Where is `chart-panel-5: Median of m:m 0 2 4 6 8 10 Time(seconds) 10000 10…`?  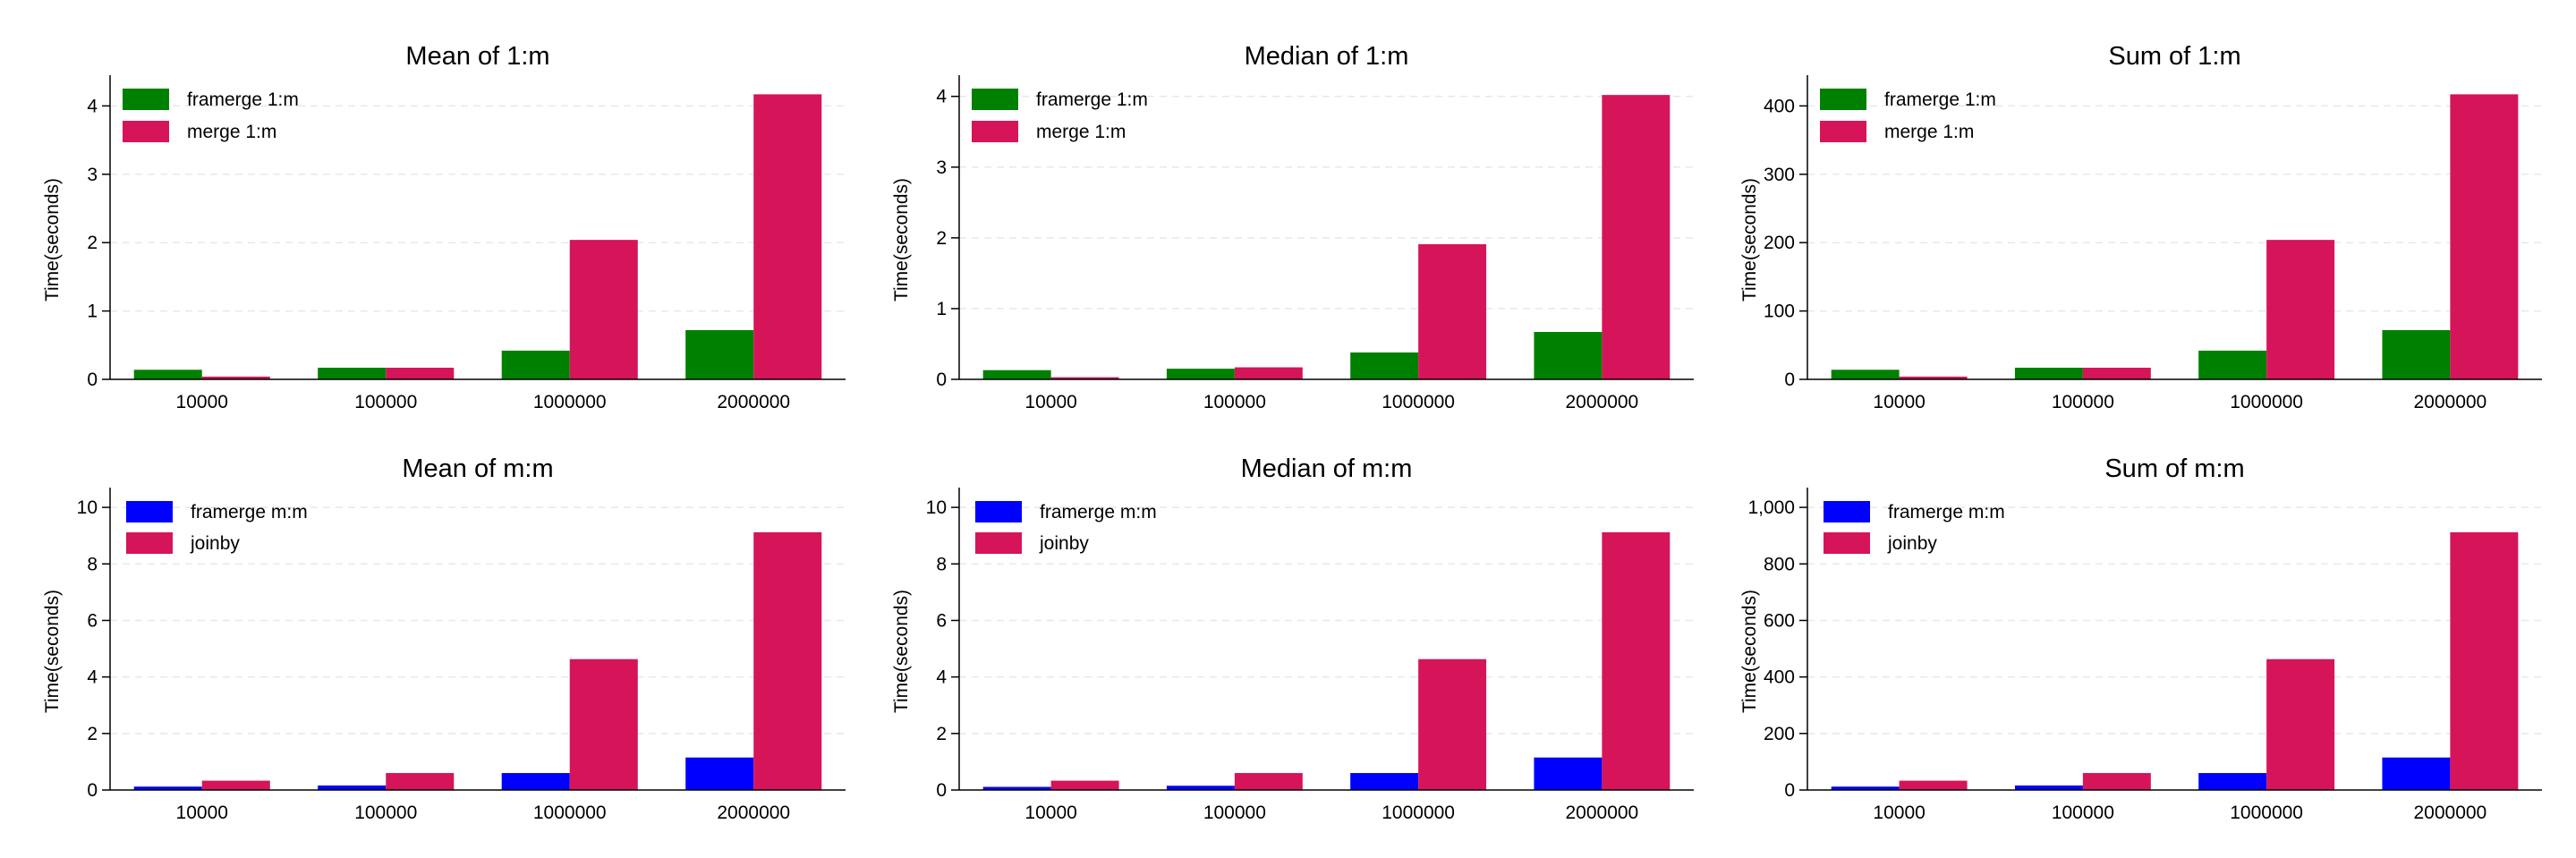 chart-panel-5: Median of m:m 0 2 4 6 8 10 Time(seconds) 10000 10… is located at coordinates (1292, 638).